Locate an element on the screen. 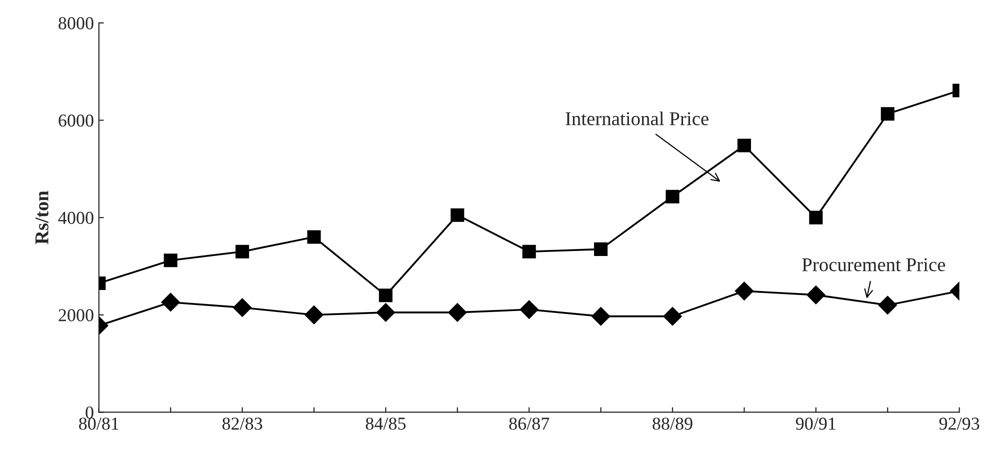  x-tick-label: 80/81 is located at coordinates (98, 424).